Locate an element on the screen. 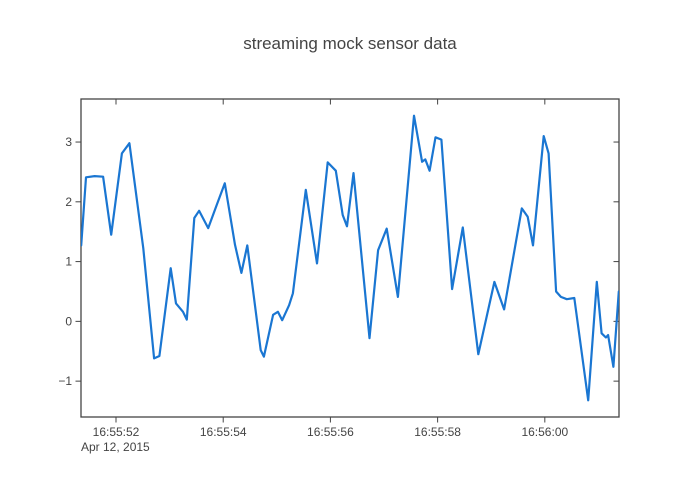  x-tick-label: 16:56:00 is located at coordinates (544, 432).